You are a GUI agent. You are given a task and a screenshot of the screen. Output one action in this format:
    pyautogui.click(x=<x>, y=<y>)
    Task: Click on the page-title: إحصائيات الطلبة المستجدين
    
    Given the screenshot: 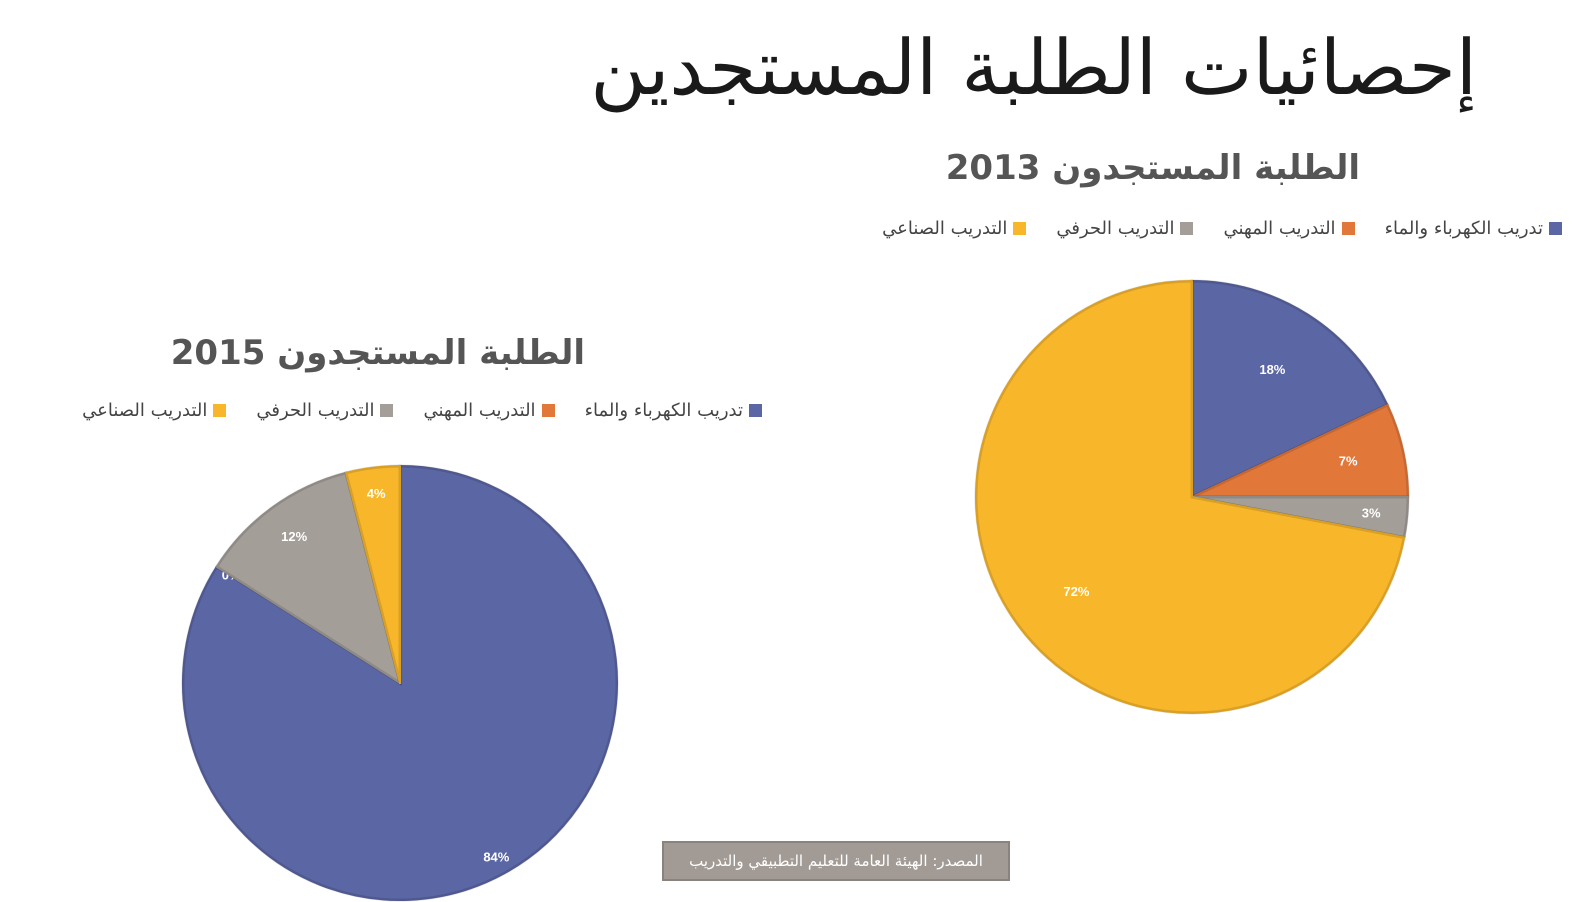 What is the action you would take?
    pyautogui.click(x=1033, y=67)
    